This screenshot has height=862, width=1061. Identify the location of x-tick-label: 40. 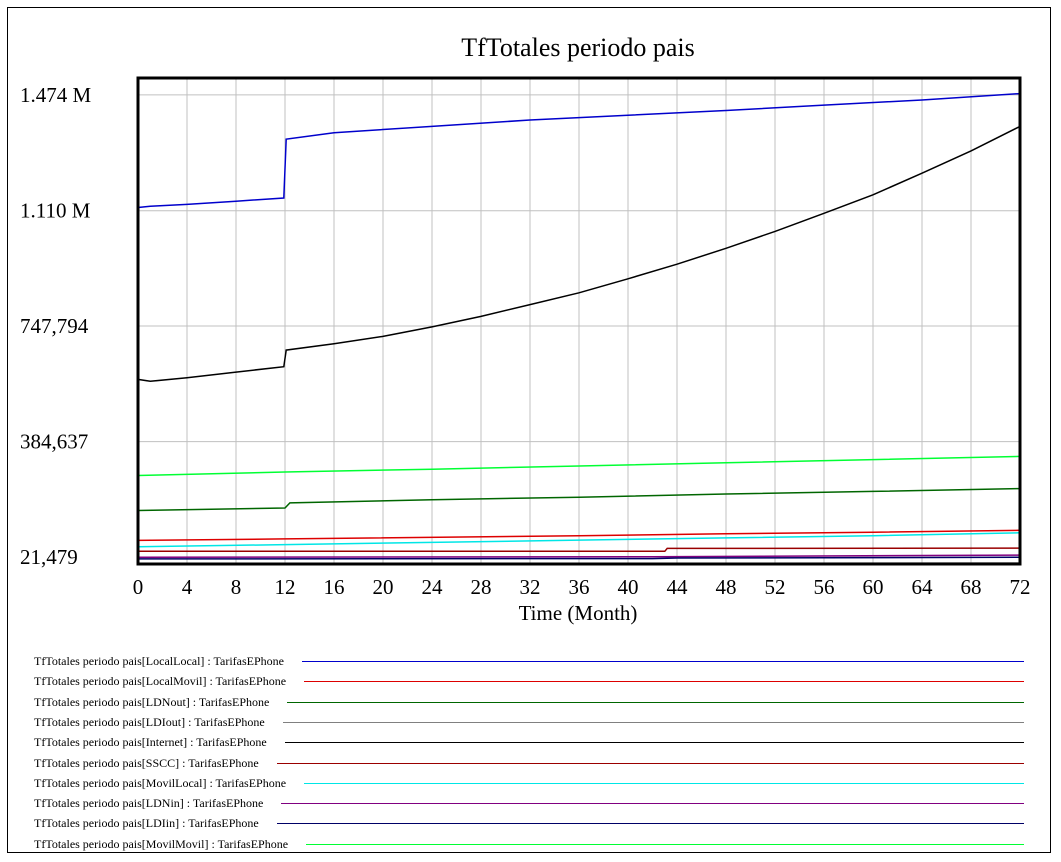
(628, 587).